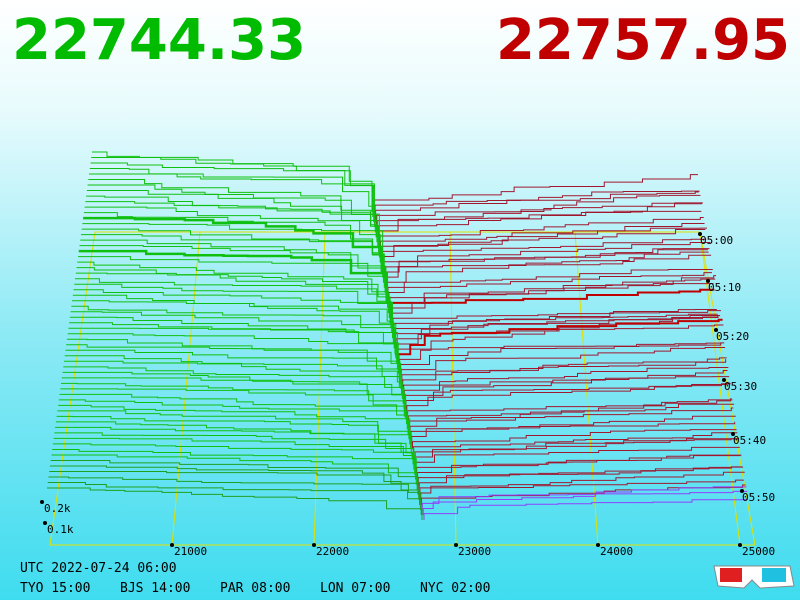 This screenshot has width=800, height=600. I want to click on time-tick-label: 05:40, so click(749, 440).